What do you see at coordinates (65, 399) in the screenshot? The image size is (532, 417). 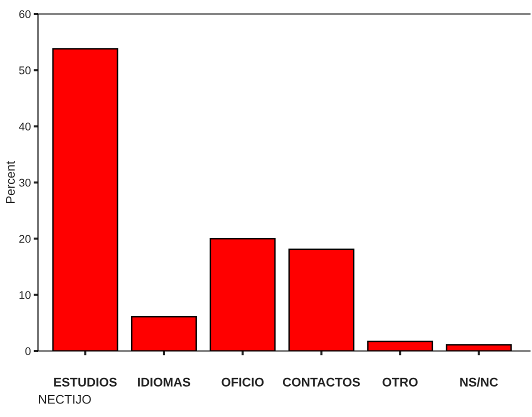 I see `x-axis-title: NECTIJO` at bounding box center [65, 399].